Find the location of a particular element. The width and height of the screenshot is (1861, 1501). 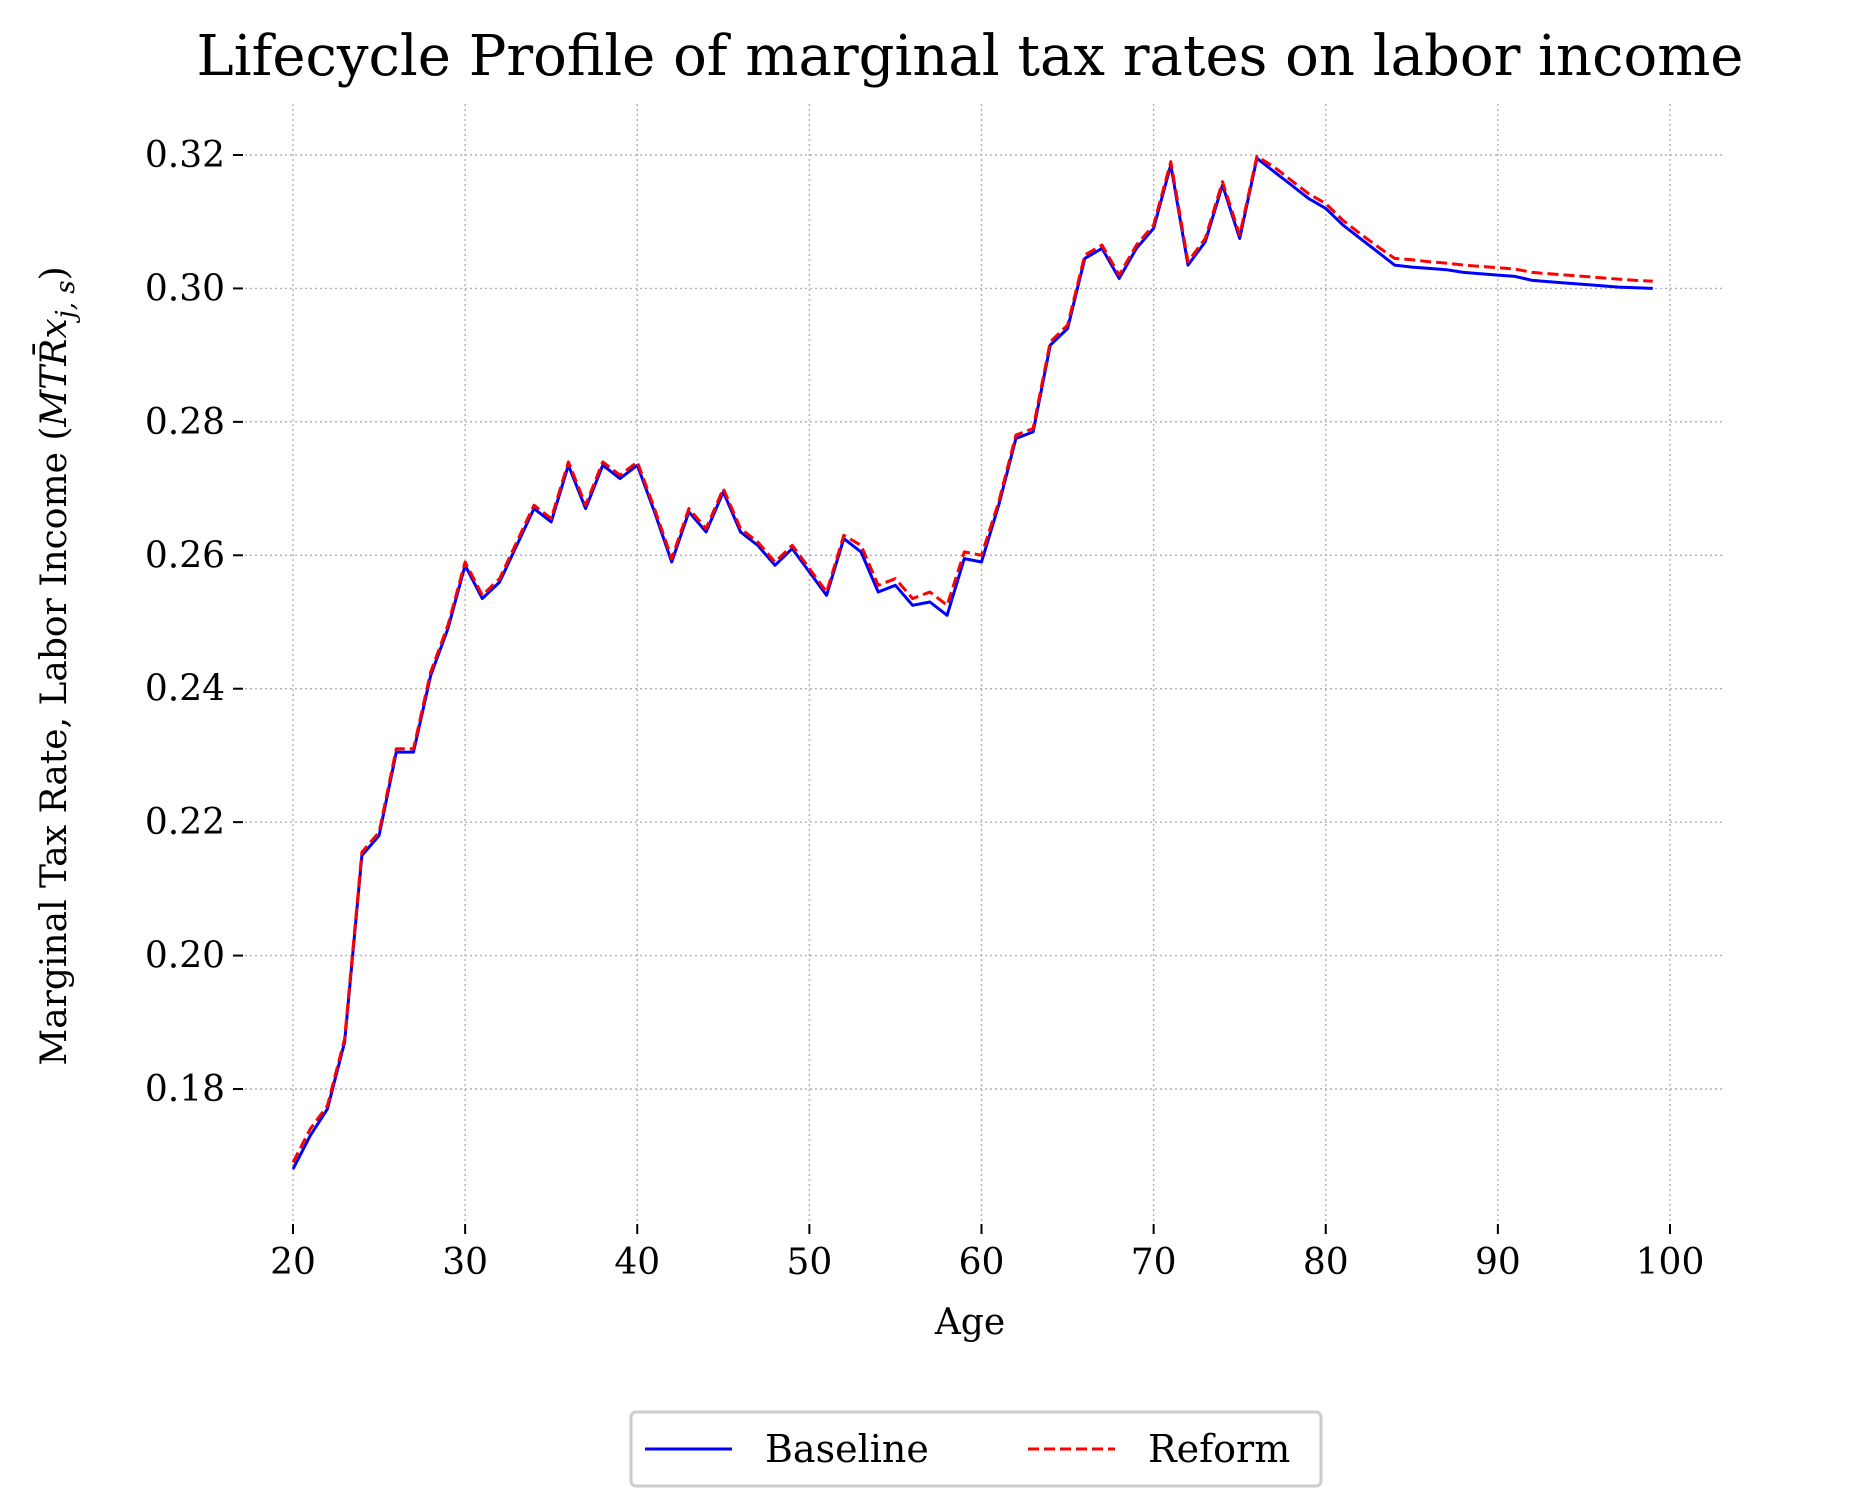

x-tick-label: 100 is located at coordinates (1670, 1262).